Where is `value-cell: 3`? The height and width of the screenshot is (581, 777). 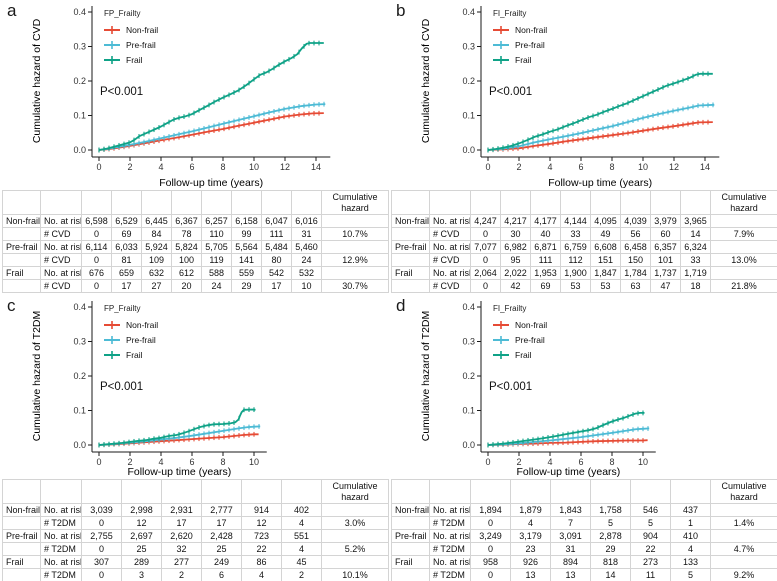 value-cell: 3 is located at coordinates (141, 574).